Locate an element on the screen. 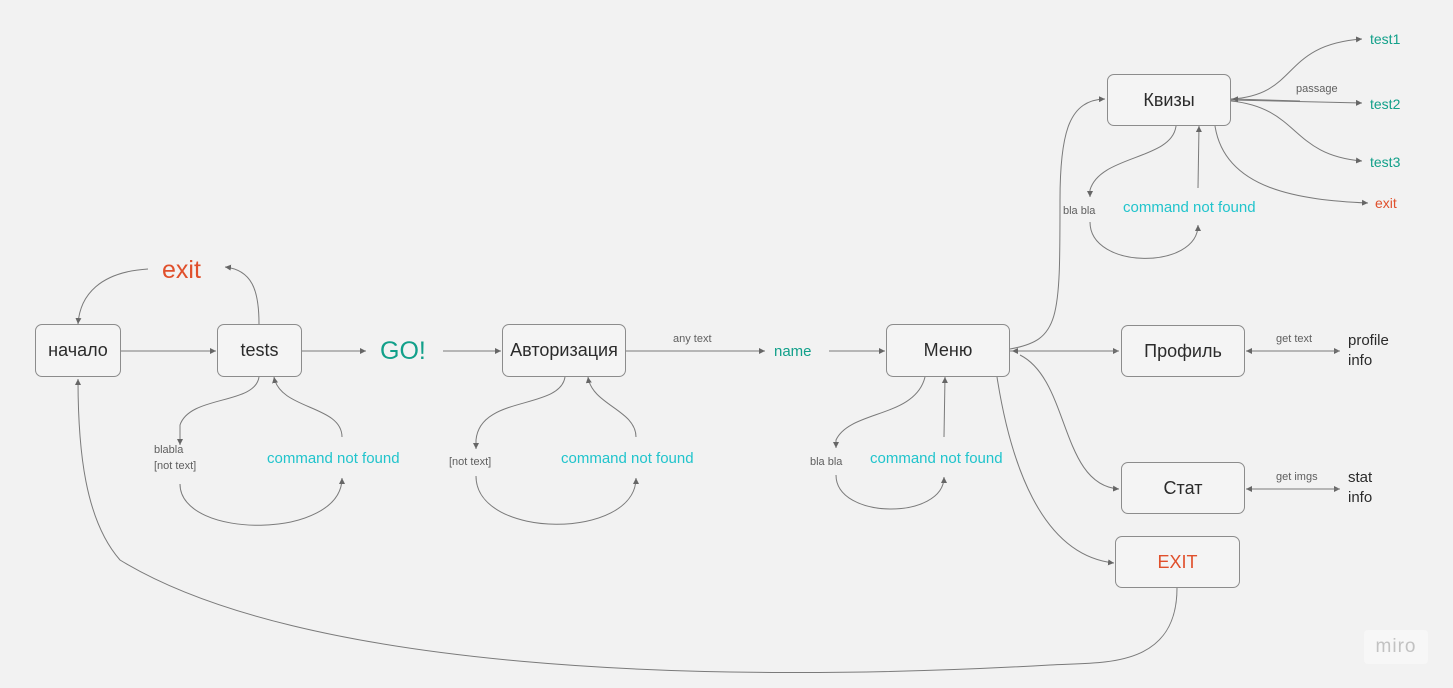 This screenshot has width=1453, height=688. edge-menu-exitbox is located at coordinates (1055, 471).